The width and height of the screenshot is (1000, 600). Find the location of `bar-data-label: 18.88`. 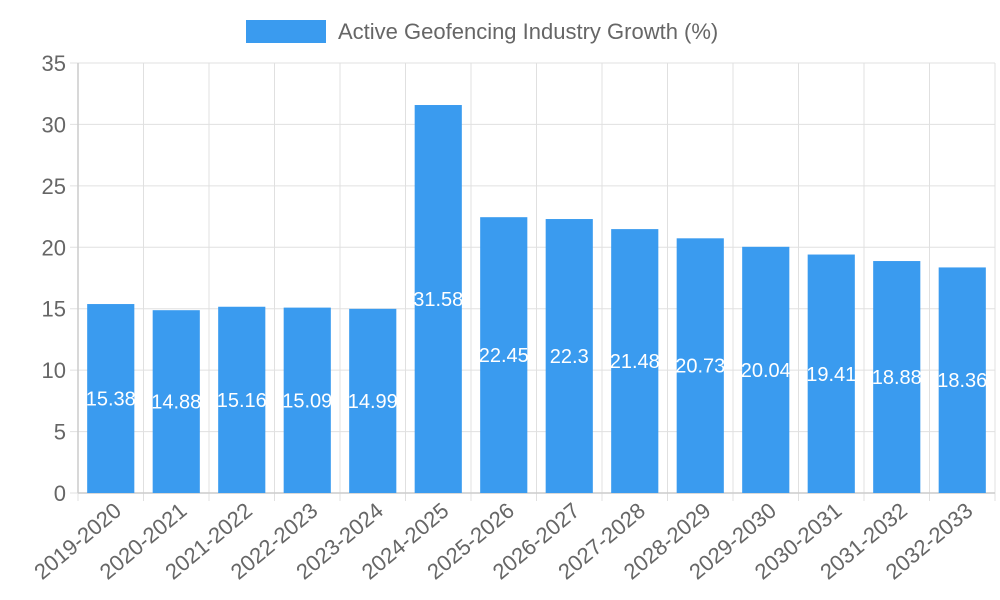

bar-data-label: 18.88 is located at coordinates (897, 378).